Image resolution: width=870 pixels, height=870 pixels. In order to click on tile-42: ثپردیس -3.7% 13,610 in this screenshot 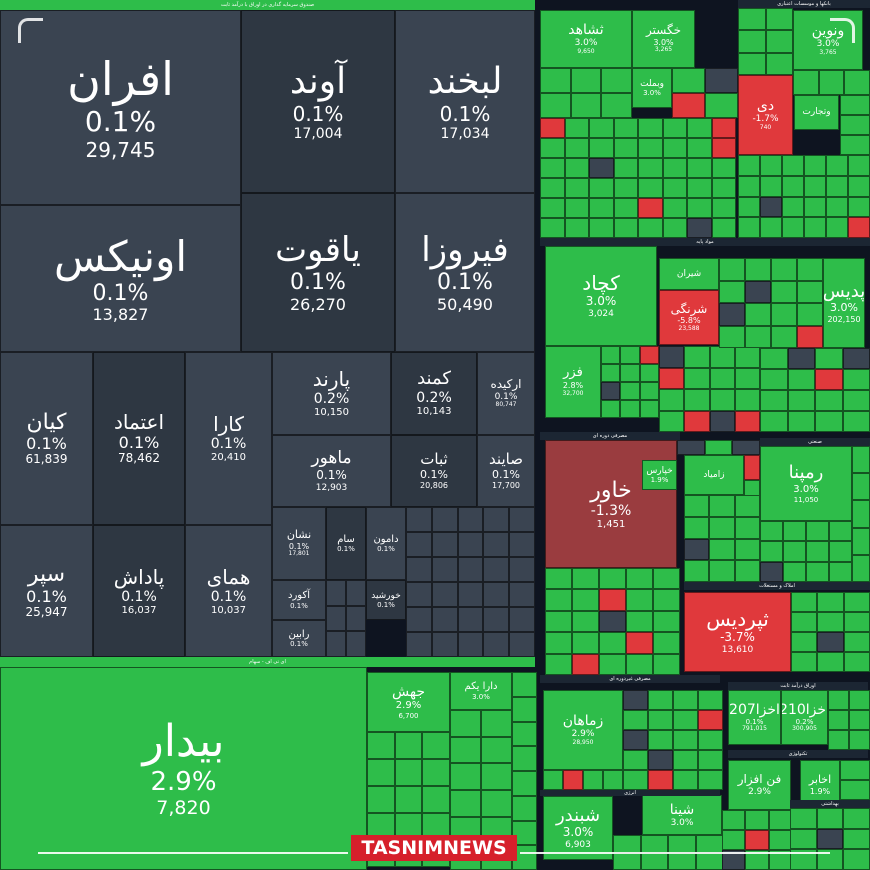, I will do `click(737, 632)`.